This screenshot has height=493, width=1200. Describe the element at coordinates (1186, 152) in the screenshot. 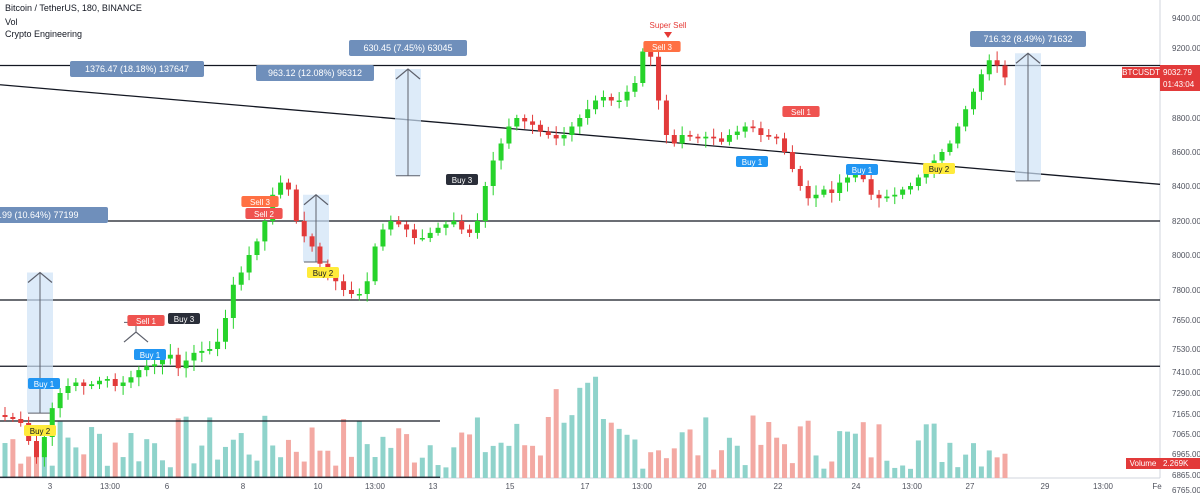

I see `price-tick-label: 8600.00` at that location.